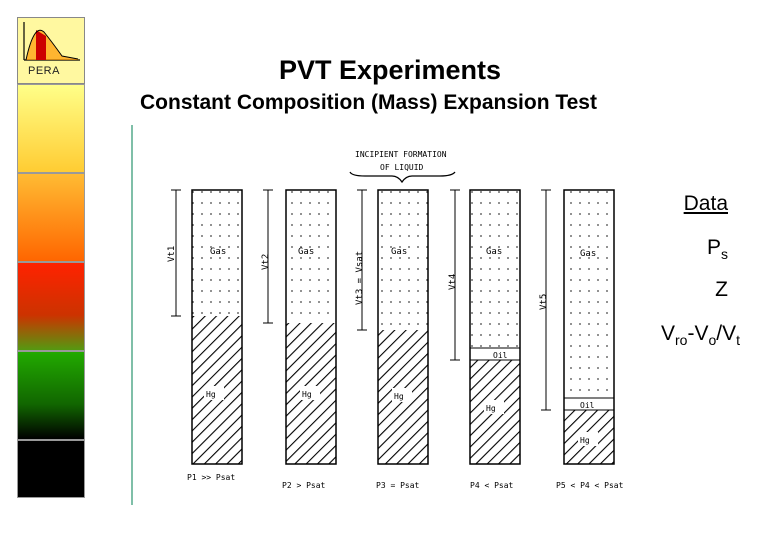 The height and width of the screenshot is (540, 780). Describe the element at coordinates (172, 254) in the screenshot. I see `vt1-label: Vt1` at that location.